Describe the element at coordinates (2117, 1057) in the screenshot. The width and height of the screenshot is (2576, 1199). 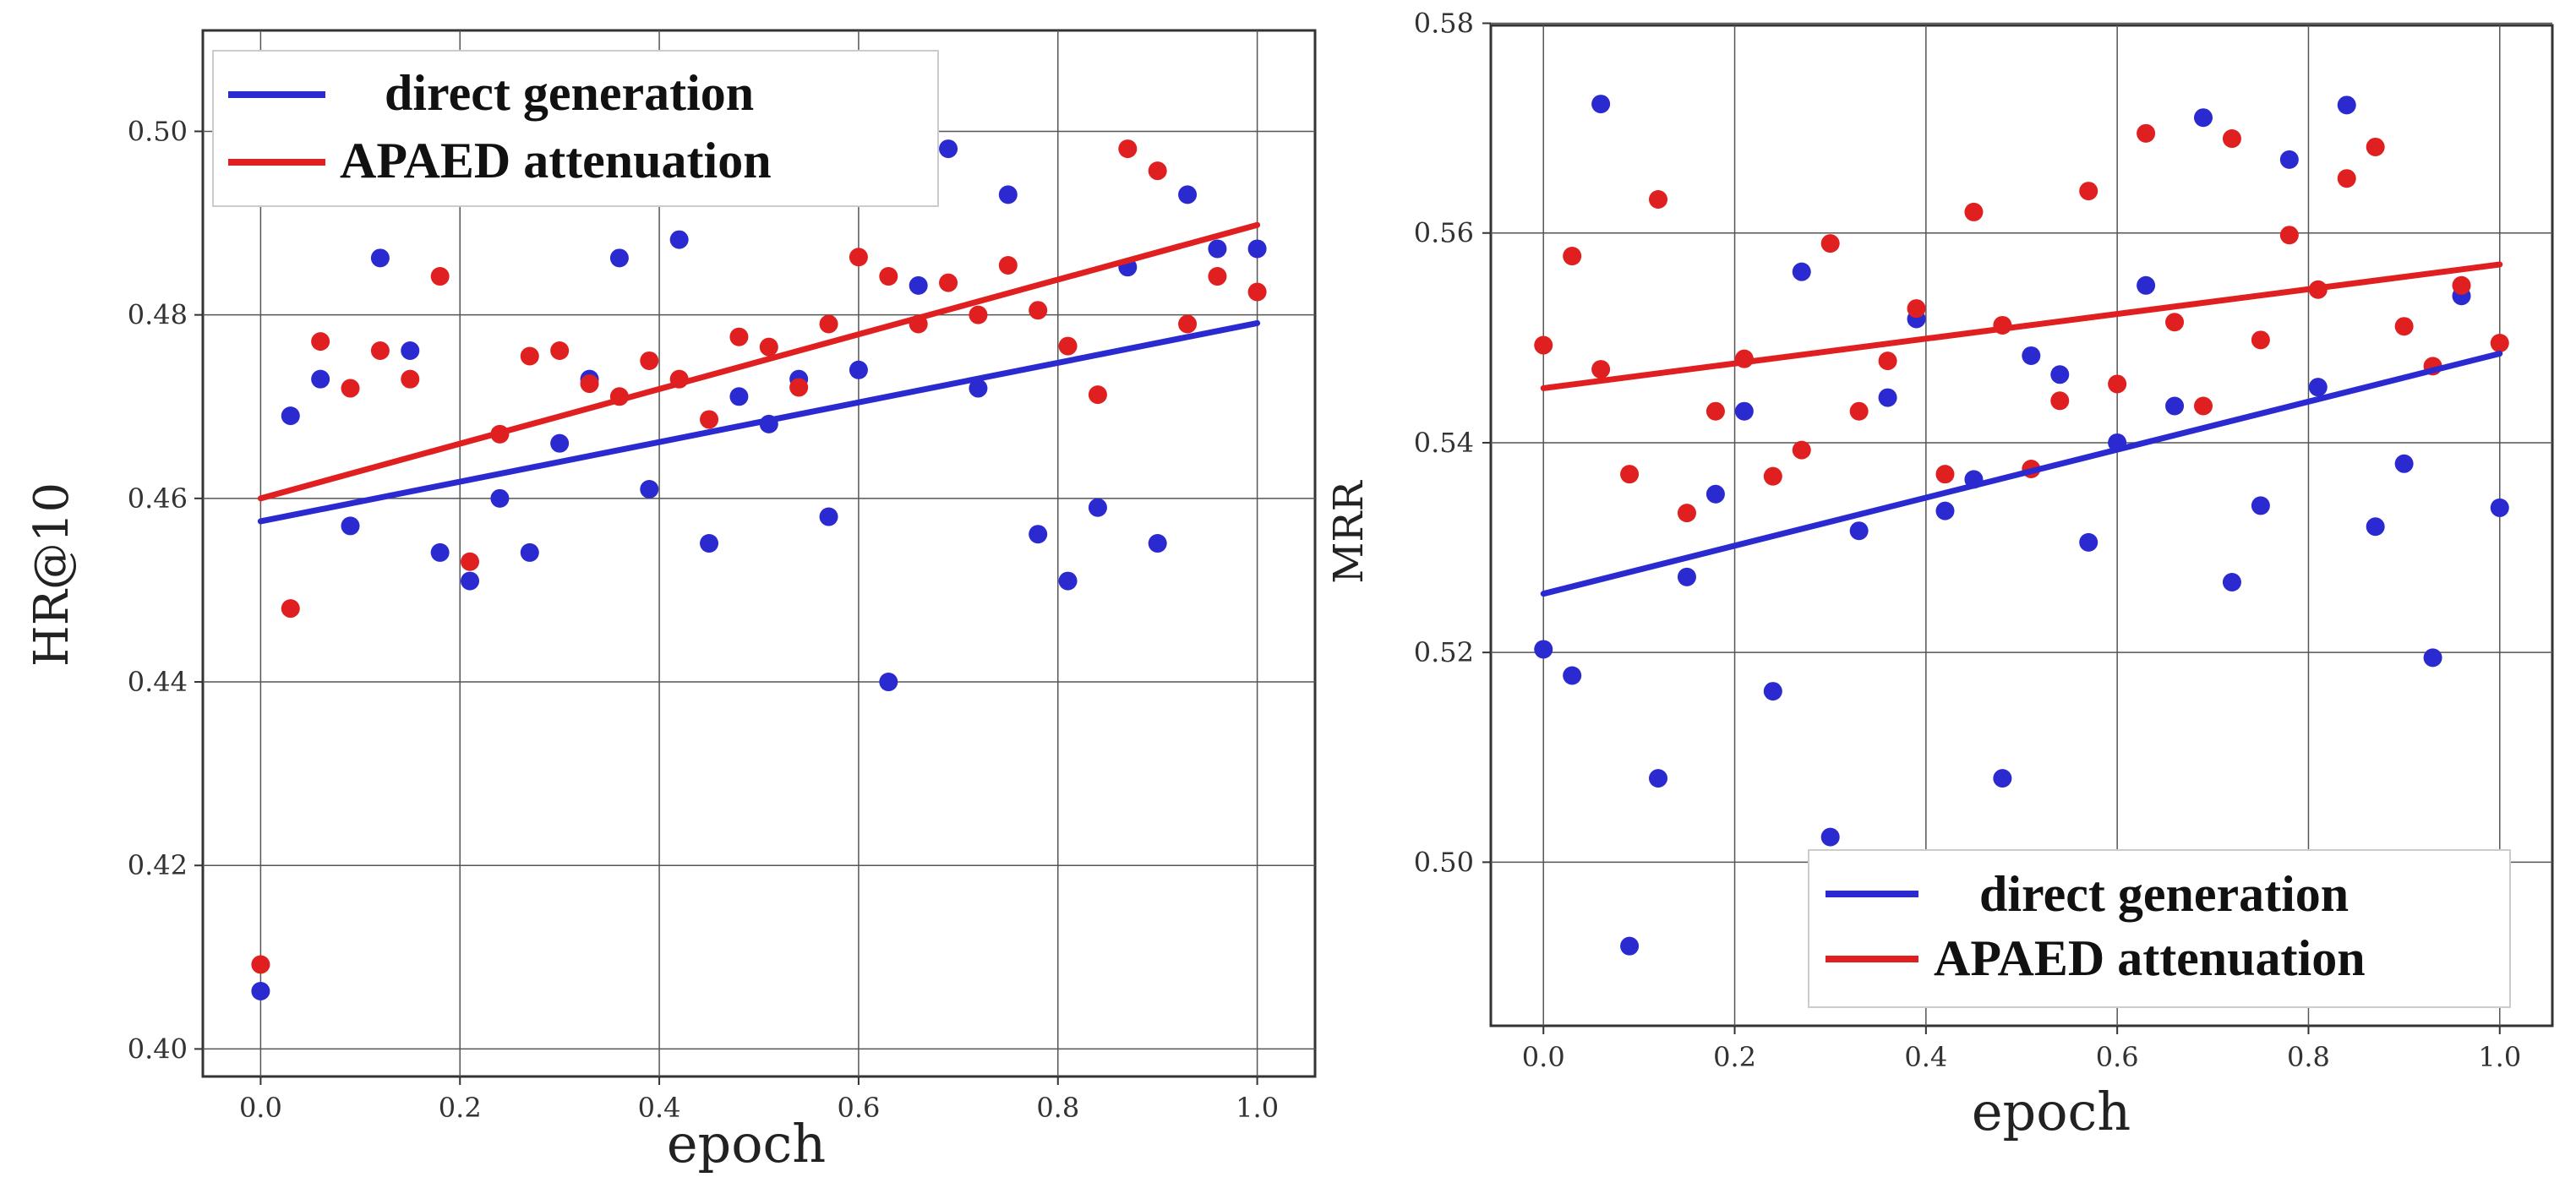
I see `x-tick-label: 0.6` at that location.